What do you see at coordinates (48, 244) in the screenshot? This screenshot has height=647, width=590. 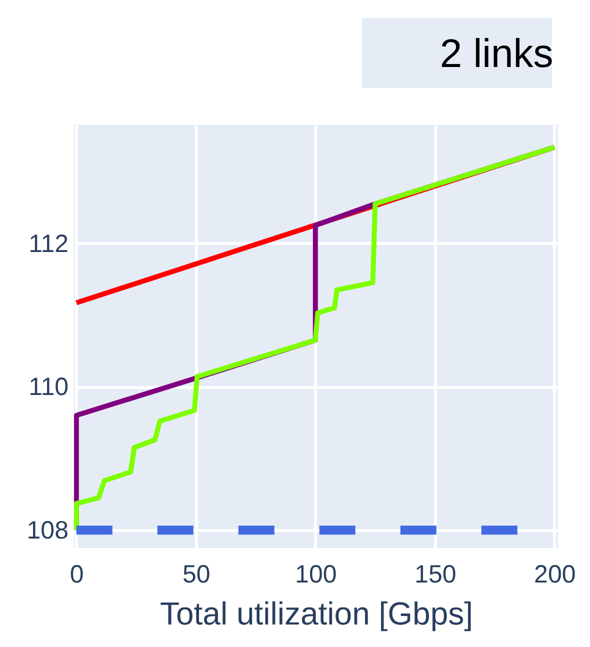 I see `y-tick-label: 112` at bounding box center [48, 244].